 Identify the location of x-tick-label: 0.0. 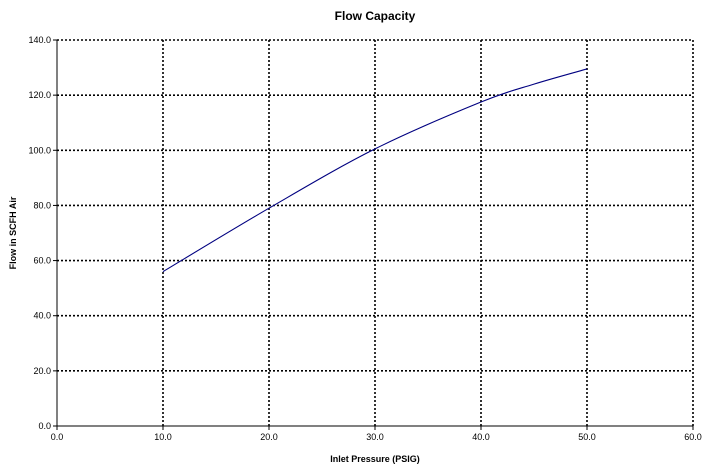
(57, 437).